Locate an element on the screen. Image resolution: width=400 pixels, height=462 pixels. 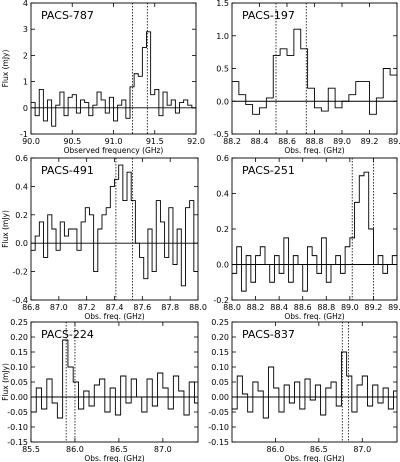
panel-title: PACS-837 is located at coordinates (268, 334).